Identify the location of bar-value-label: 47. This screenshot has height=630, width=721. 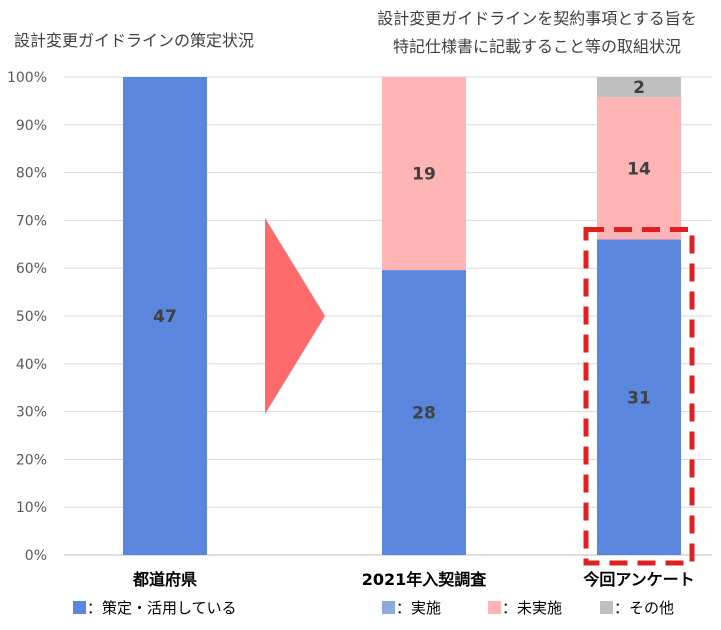
(165, 317).